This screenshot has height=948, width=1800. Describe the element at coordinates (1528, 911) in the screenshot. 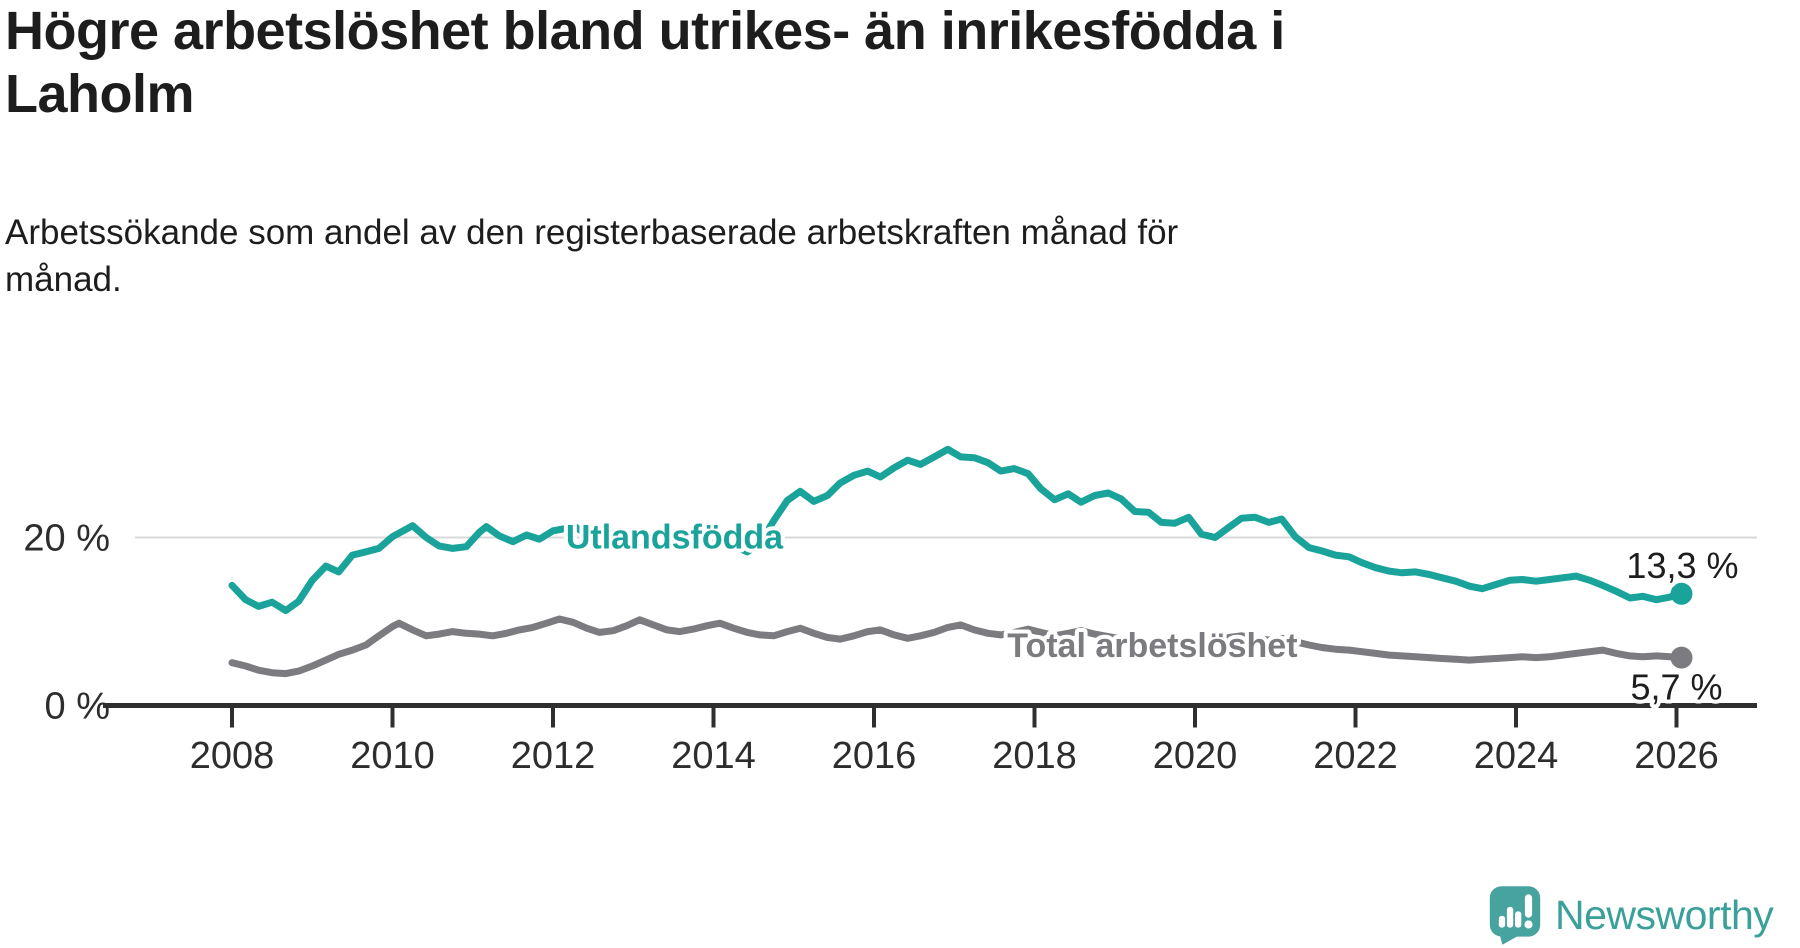

I see `exclamation-icon` at that location.